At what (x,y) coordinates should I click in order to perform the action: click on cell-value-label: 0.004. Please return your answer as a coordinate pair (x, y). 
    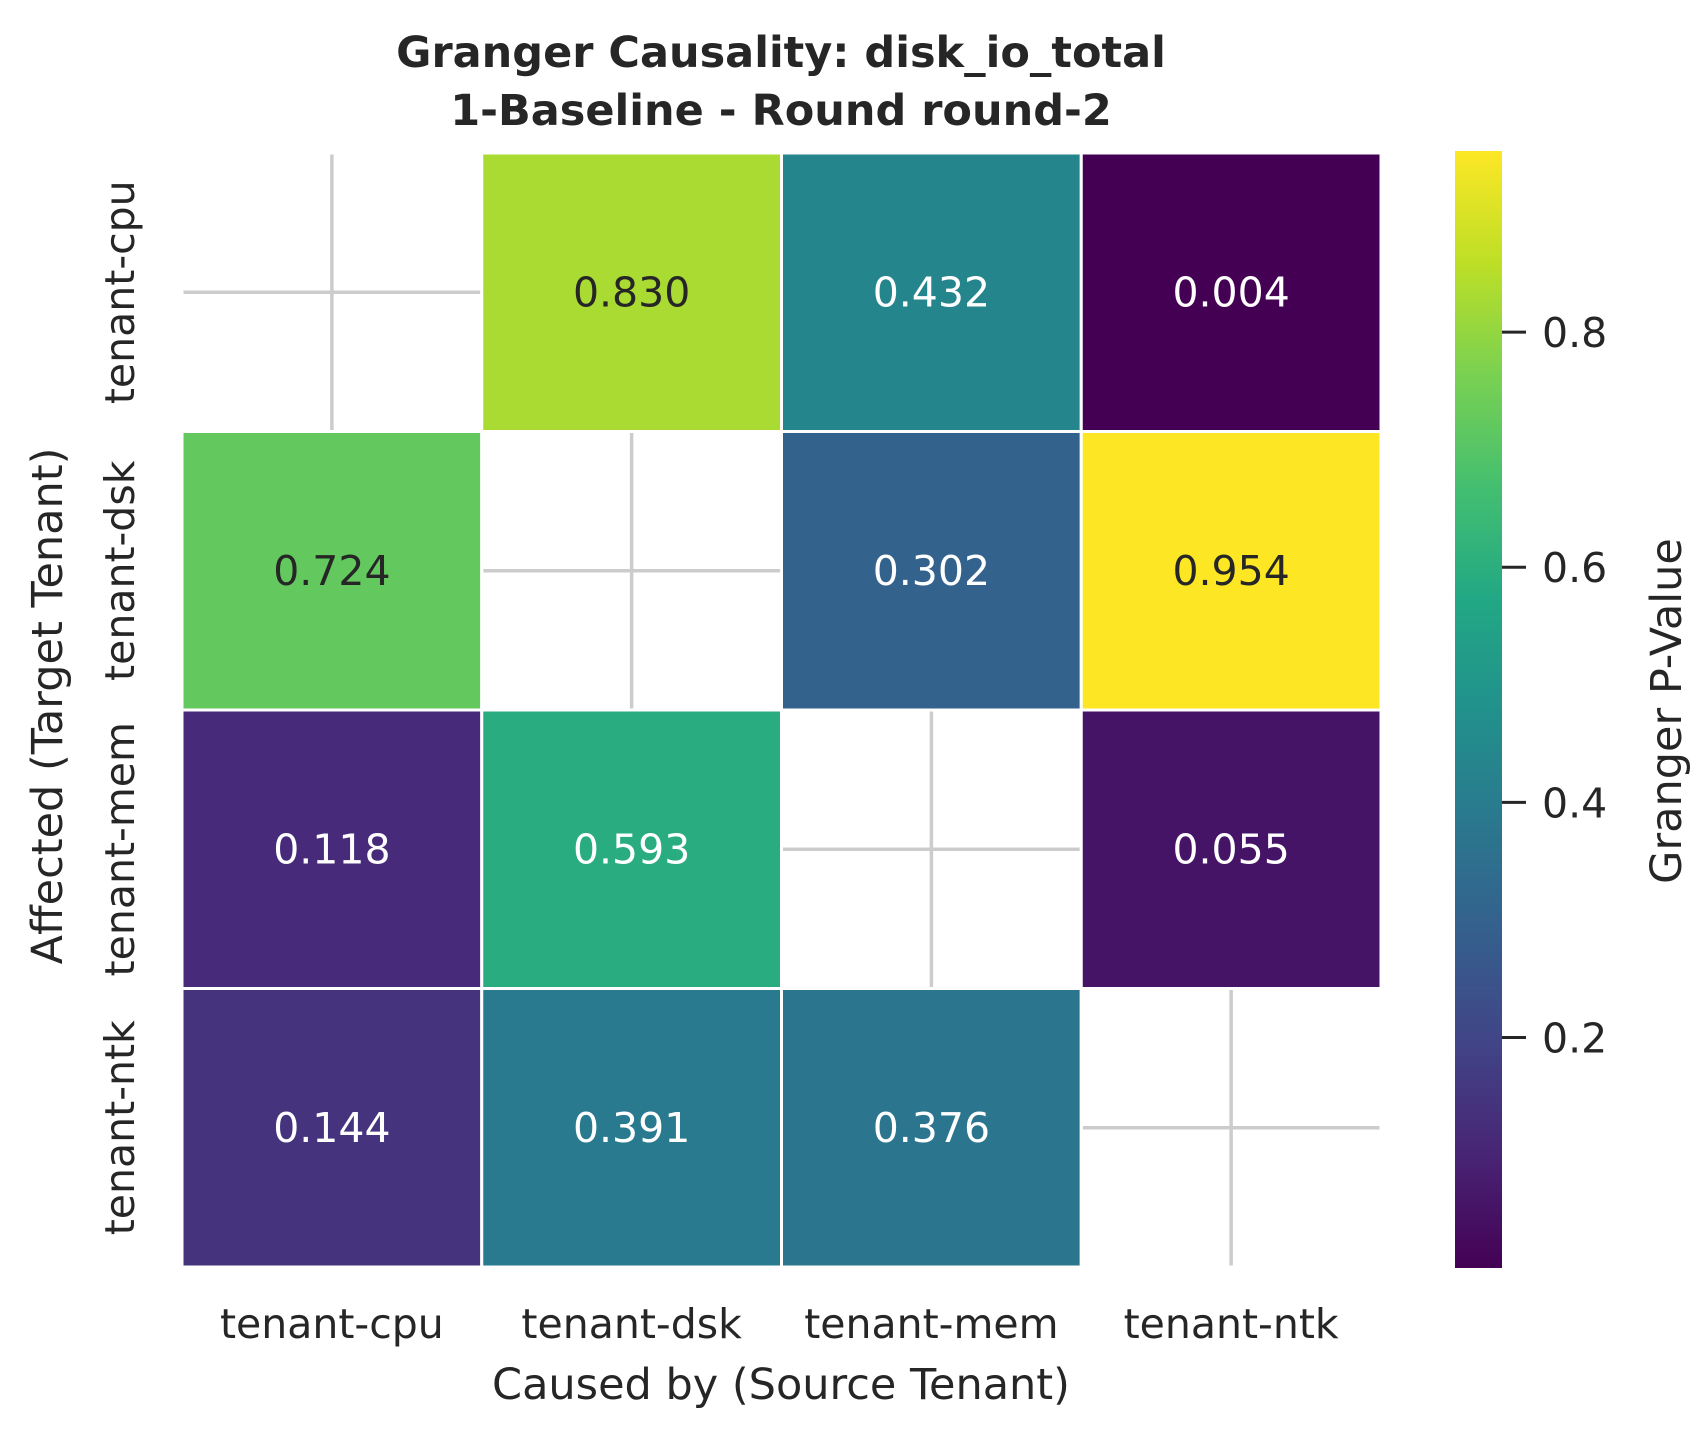
    Looking at the image, I should click on (1230, 292).